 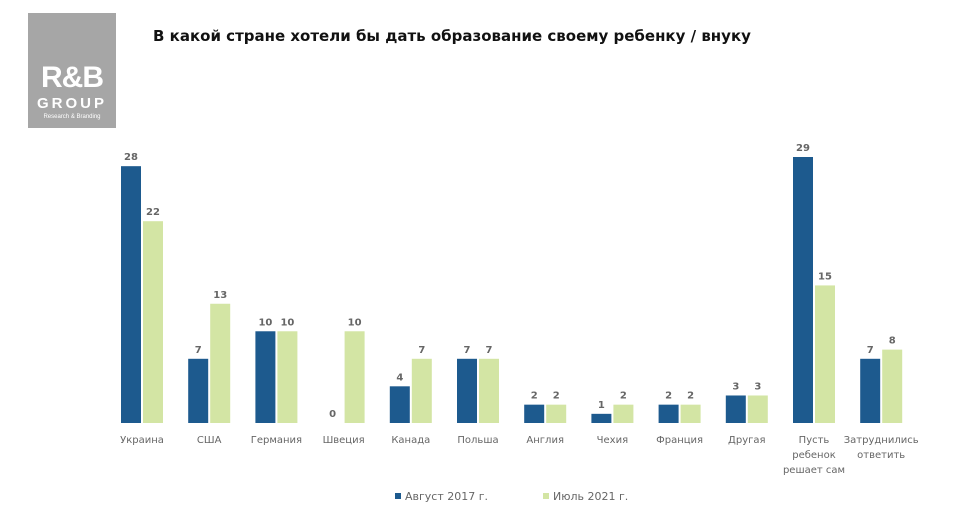 What do you see at coordinates (477, 440) in the screenshot?
I see `x-tick-label: Польша` at bounding box center [477, 440].